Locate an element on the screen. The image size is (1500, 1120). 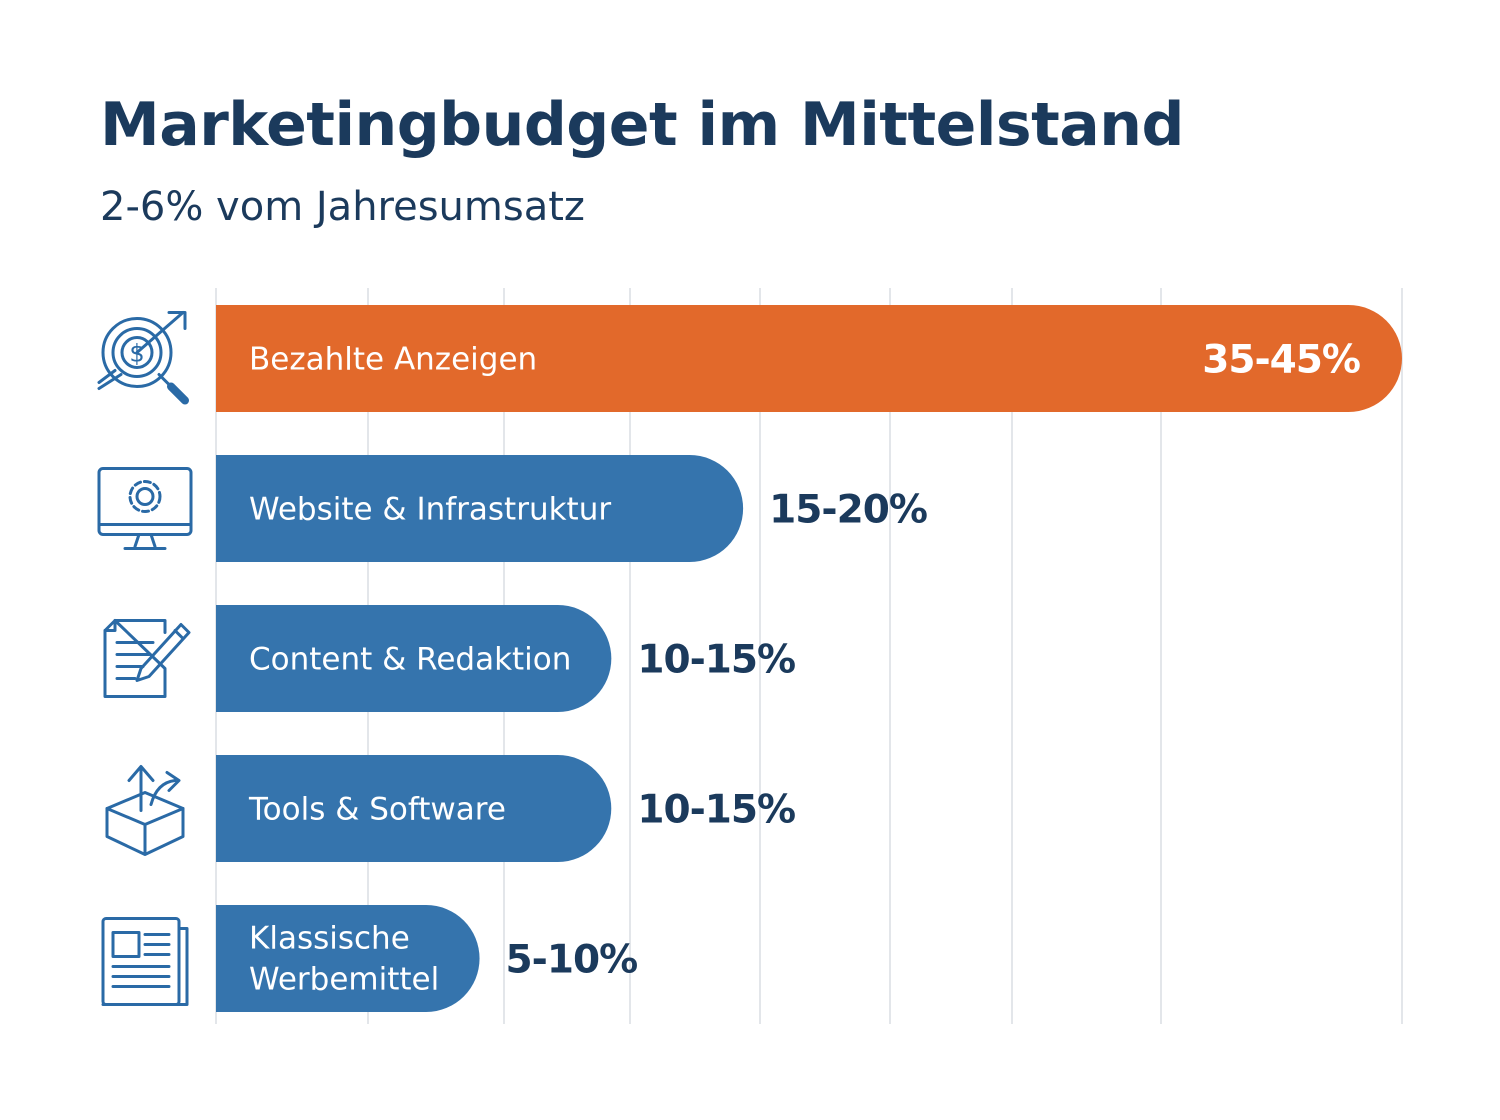
document-pen-icon is located at coordinates (147, 658).